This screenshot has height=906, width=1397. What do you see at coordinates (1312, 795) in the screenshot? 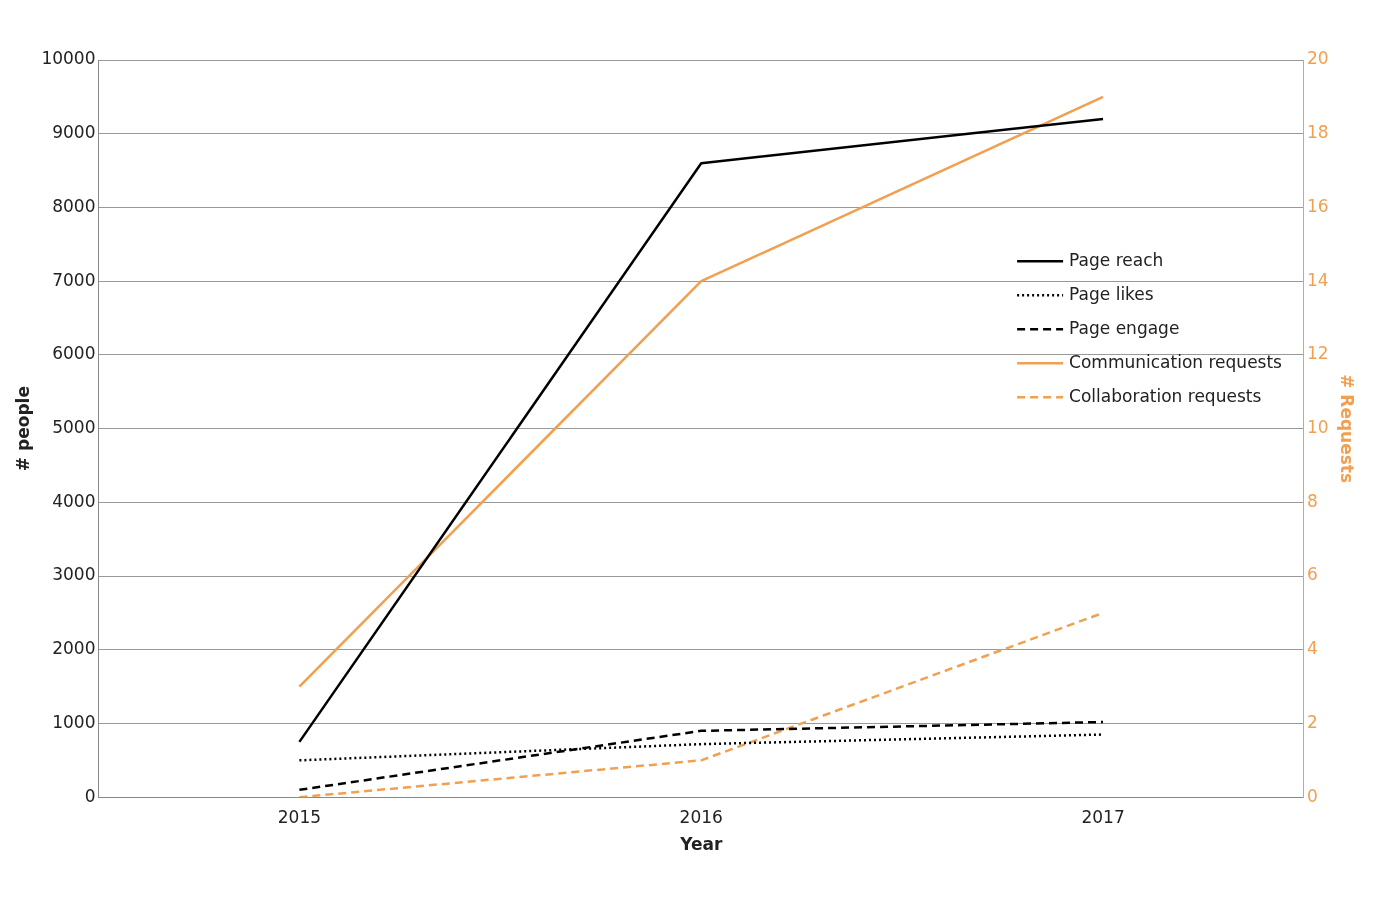
I see `y2-tick-label: 0` at bounding box center [1312, 795].